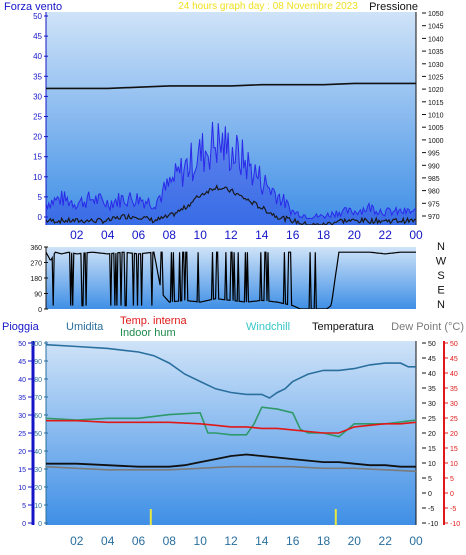 The image size is (466, 555). Describe the element at coordinates (430, 479) in the screenshot. I see `temp-axis-label: 5` at that location.